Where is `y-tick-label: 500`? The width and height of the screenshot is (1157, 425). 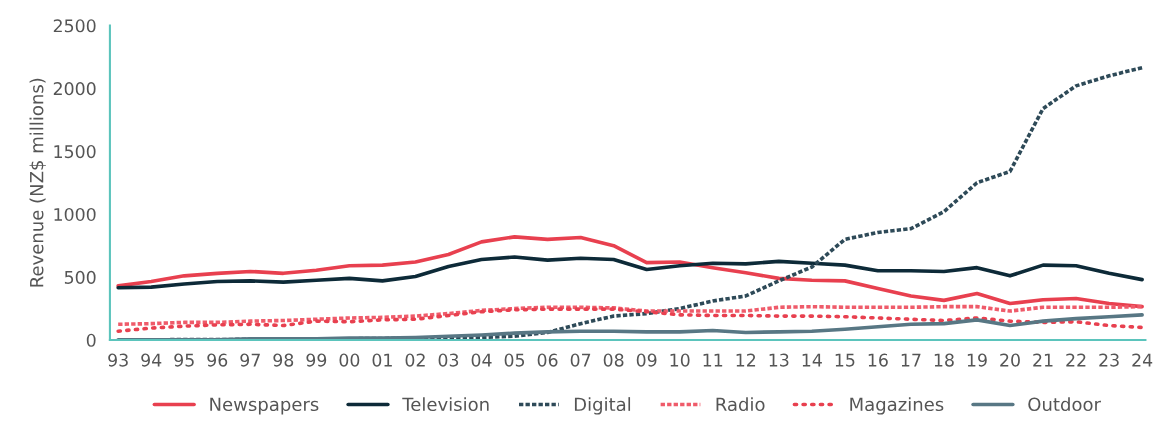
y-tick-label: 500 is located at coordinates (80, 277).